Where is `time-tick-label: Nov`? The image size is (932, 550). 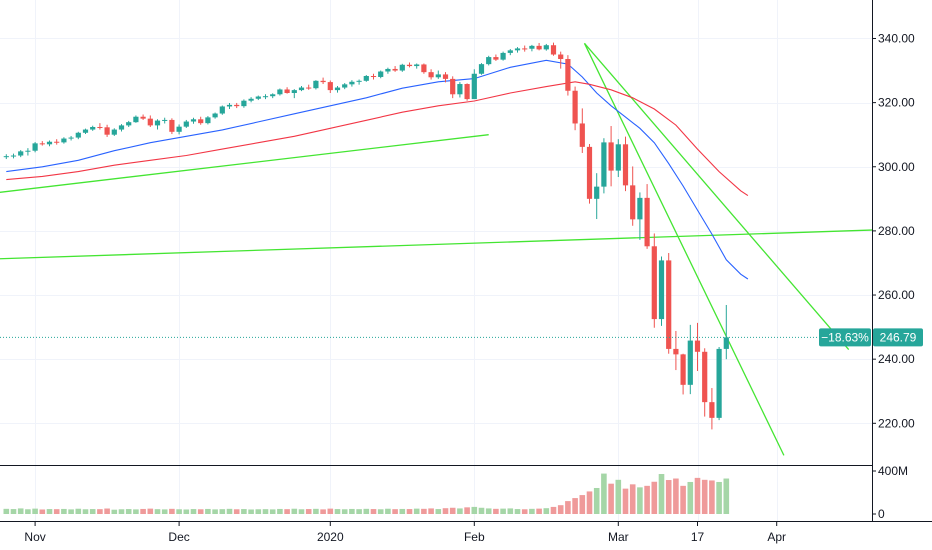 time-tick-label: Nov is located at coordinates (34, 537).